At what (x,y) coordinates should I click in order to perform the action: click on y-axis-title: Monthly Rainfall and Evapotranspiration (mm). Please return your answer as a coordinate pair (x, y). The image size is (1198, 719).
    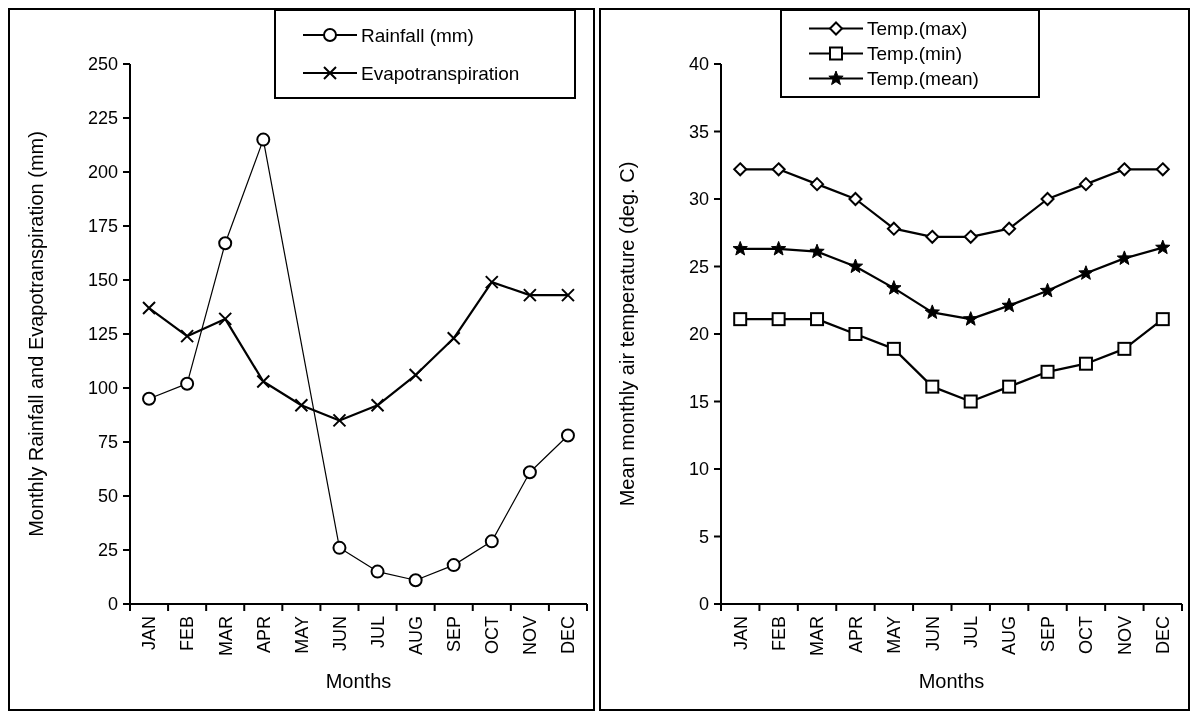
    Looking at the image, I should click on (36, 334).